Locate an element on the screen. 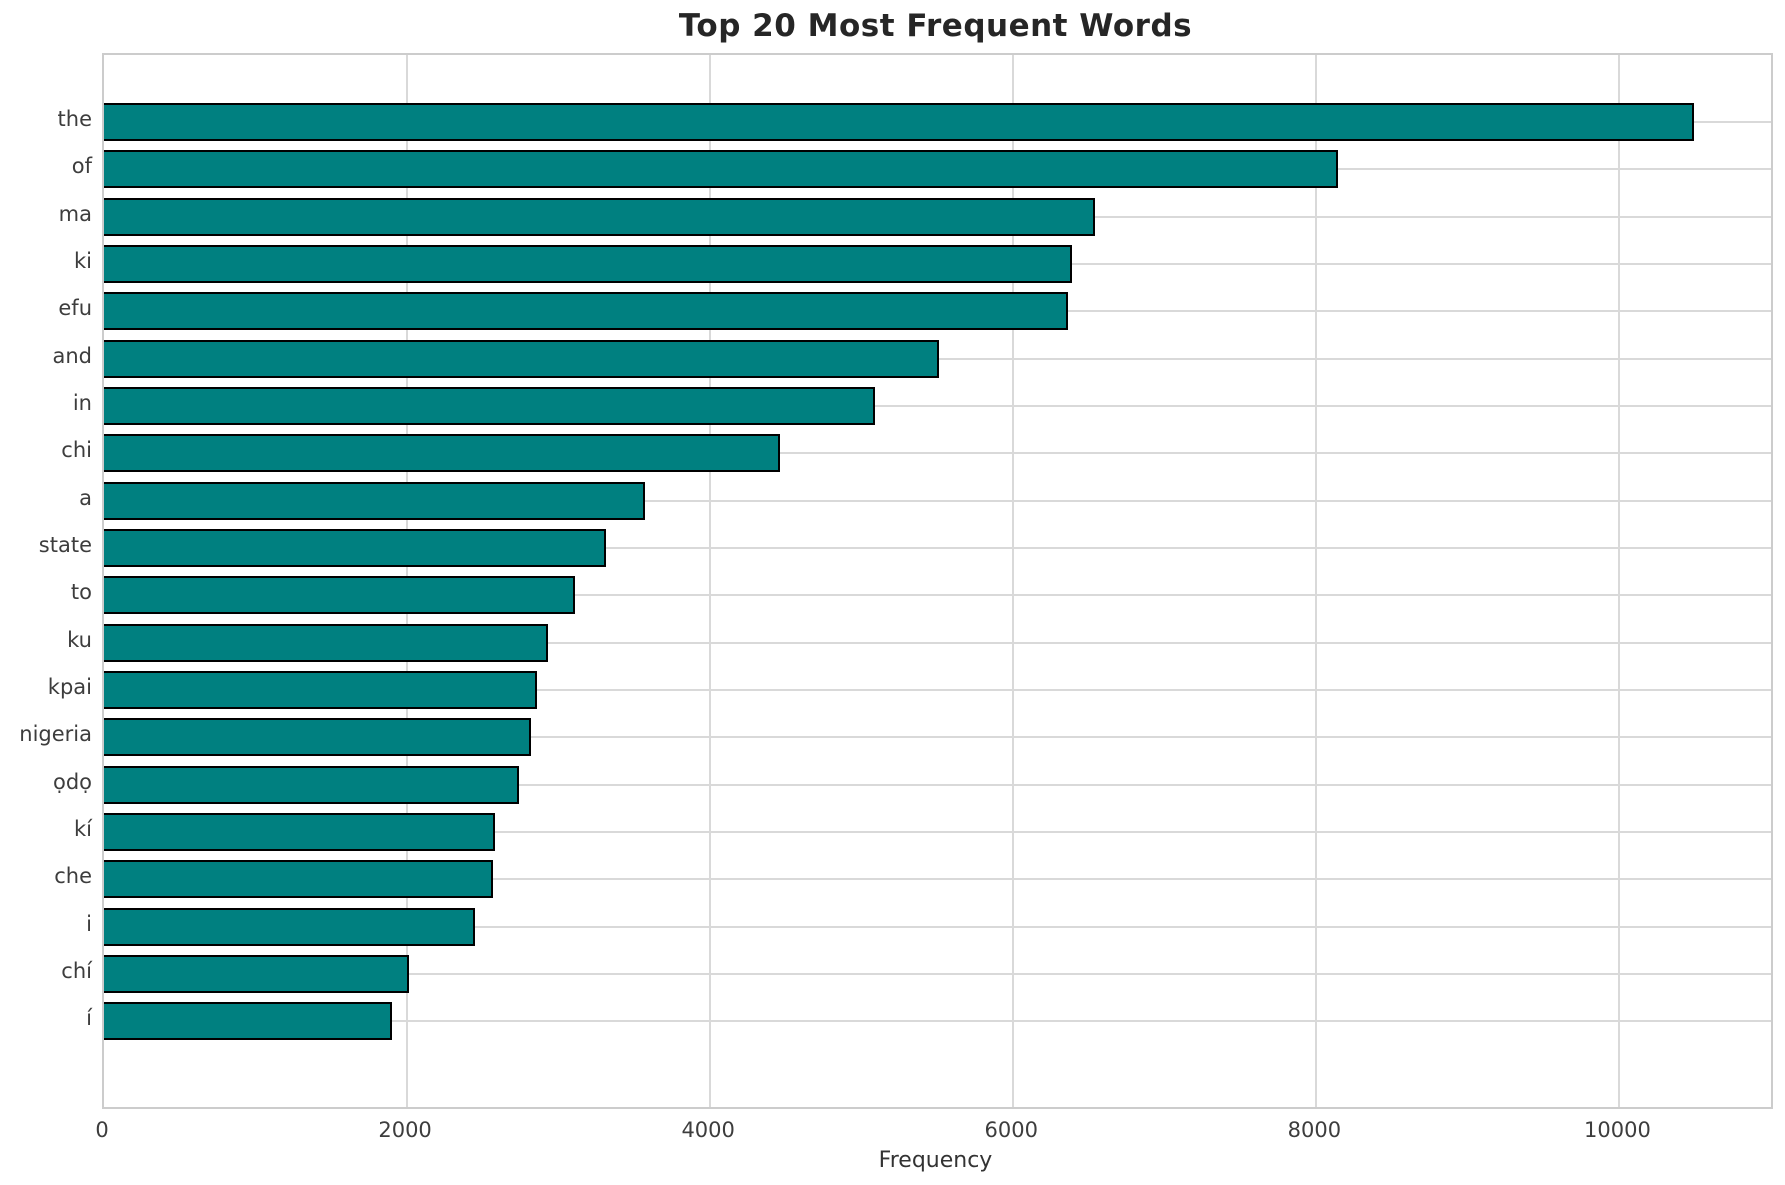  y-tick-label-ki: ki is located at coordinates (83, 260).